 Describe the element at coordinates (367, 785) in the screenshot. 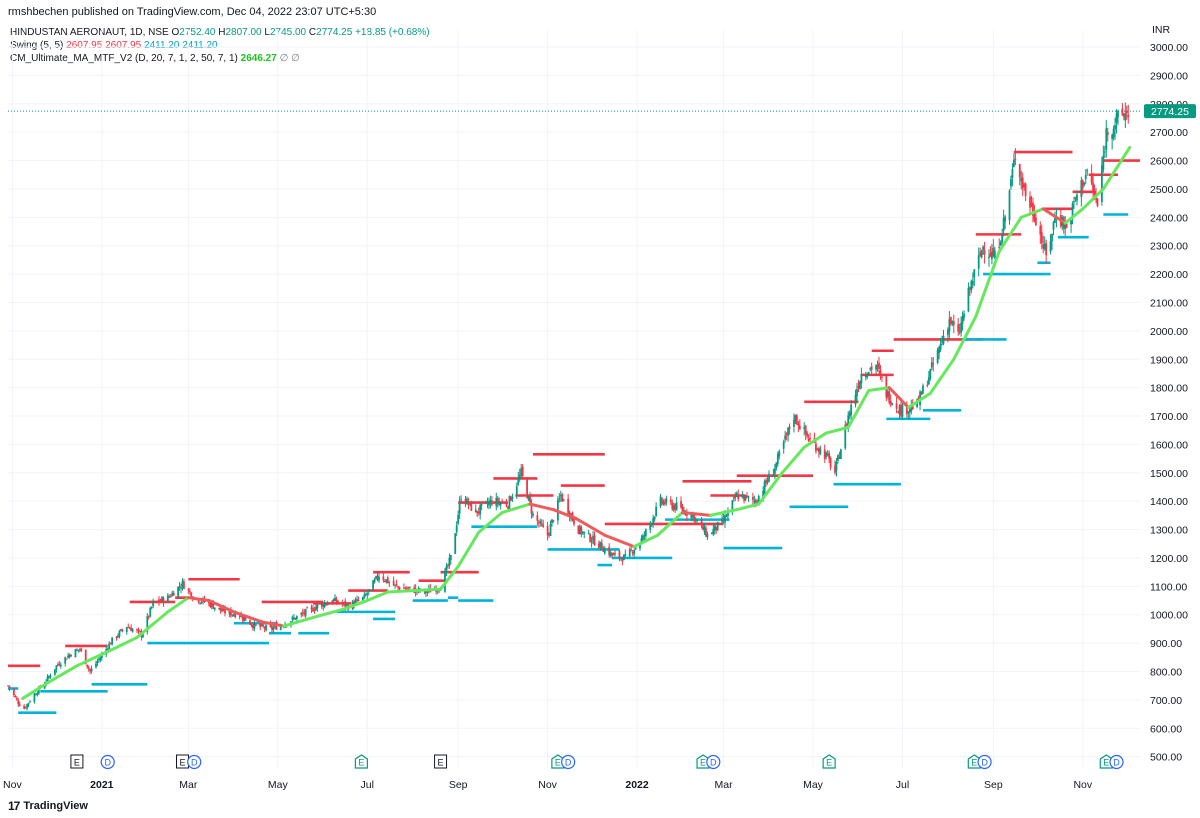

I see `x-tick-label: Jul` at that location.